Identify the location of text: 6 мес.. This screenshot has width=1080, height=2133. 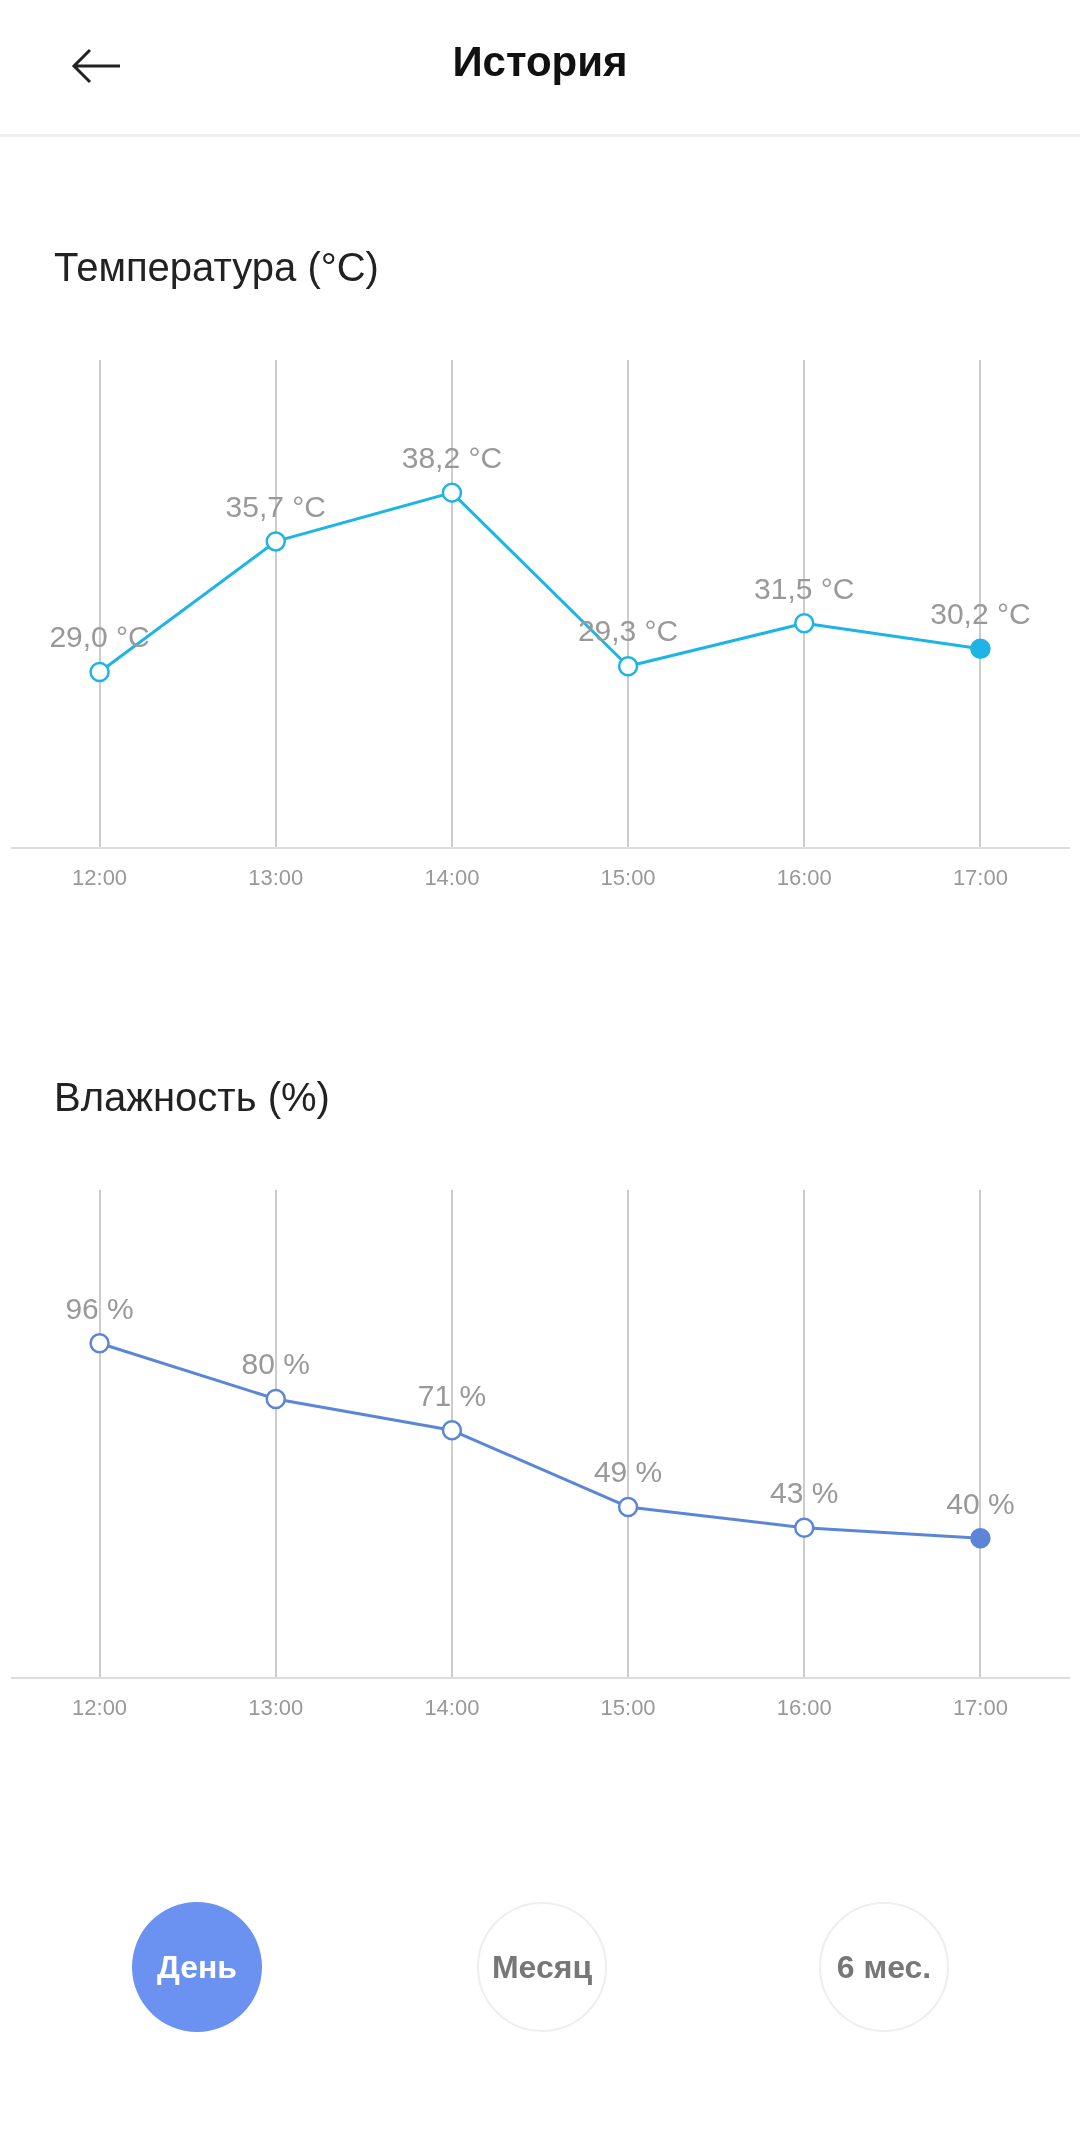
(884, 1967).